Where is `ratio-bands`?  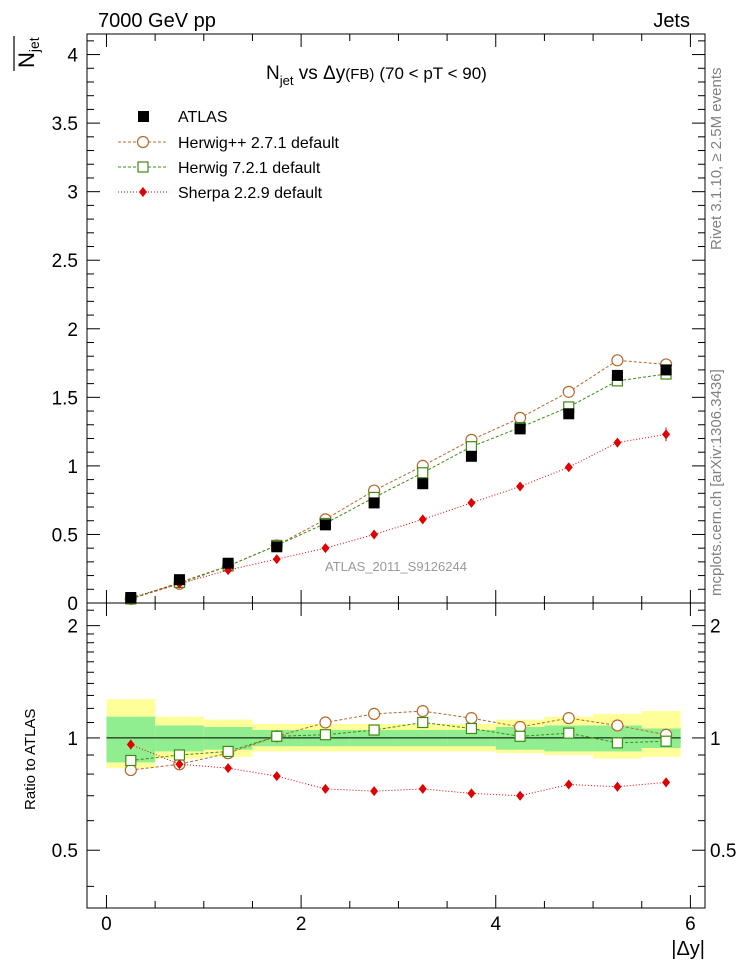 ratio-bands is located at coordinates (393, 734).